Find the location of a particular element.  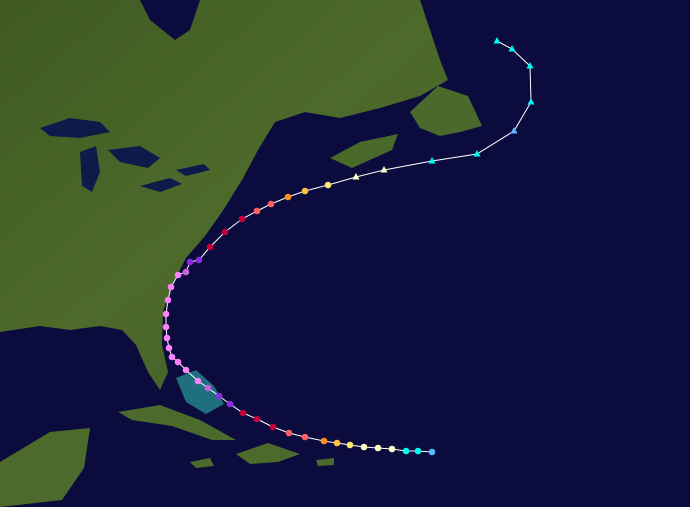

jamaica is located at coordinates (202, 463).